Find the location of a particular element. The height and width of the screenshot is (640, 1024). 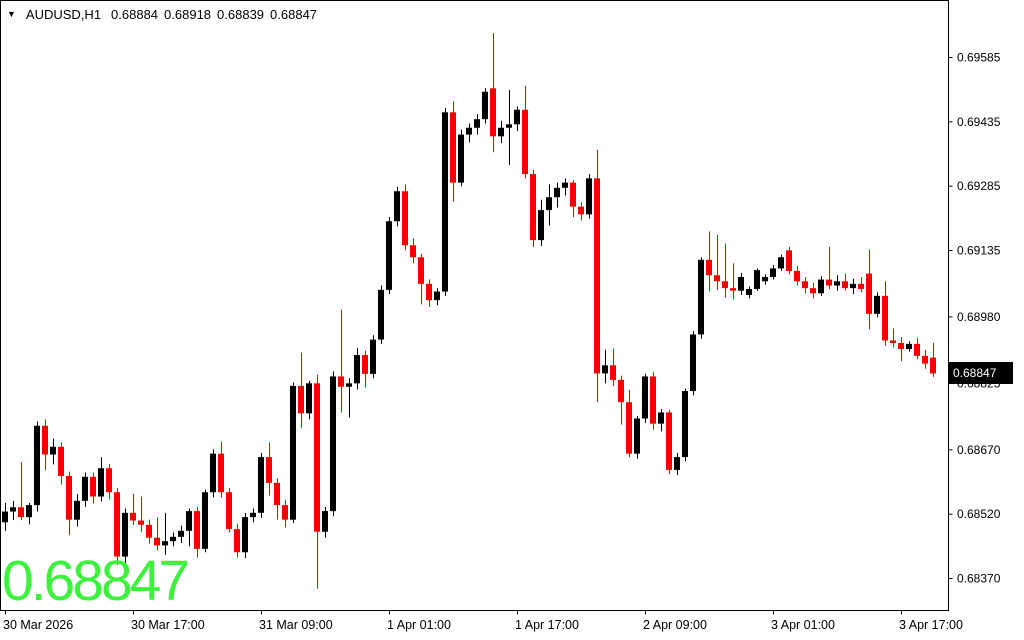

x-axis-label: 30 Mar 17:00 is located at coordinates (168, 625).